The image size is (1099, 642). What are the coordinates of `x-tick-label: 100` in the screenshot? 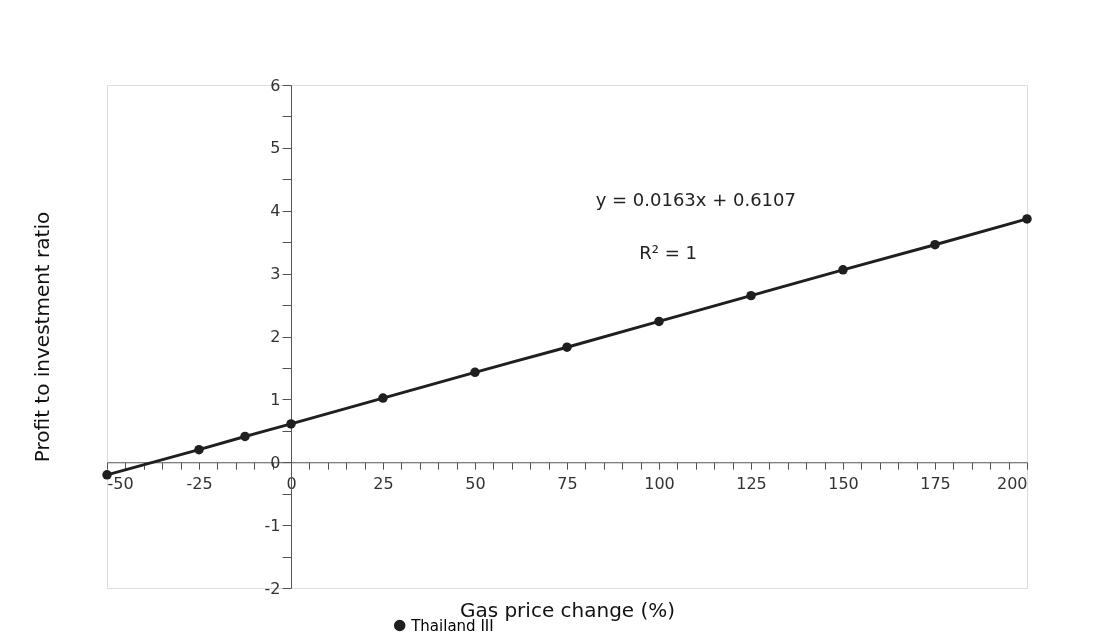 It's located at (659, 483).